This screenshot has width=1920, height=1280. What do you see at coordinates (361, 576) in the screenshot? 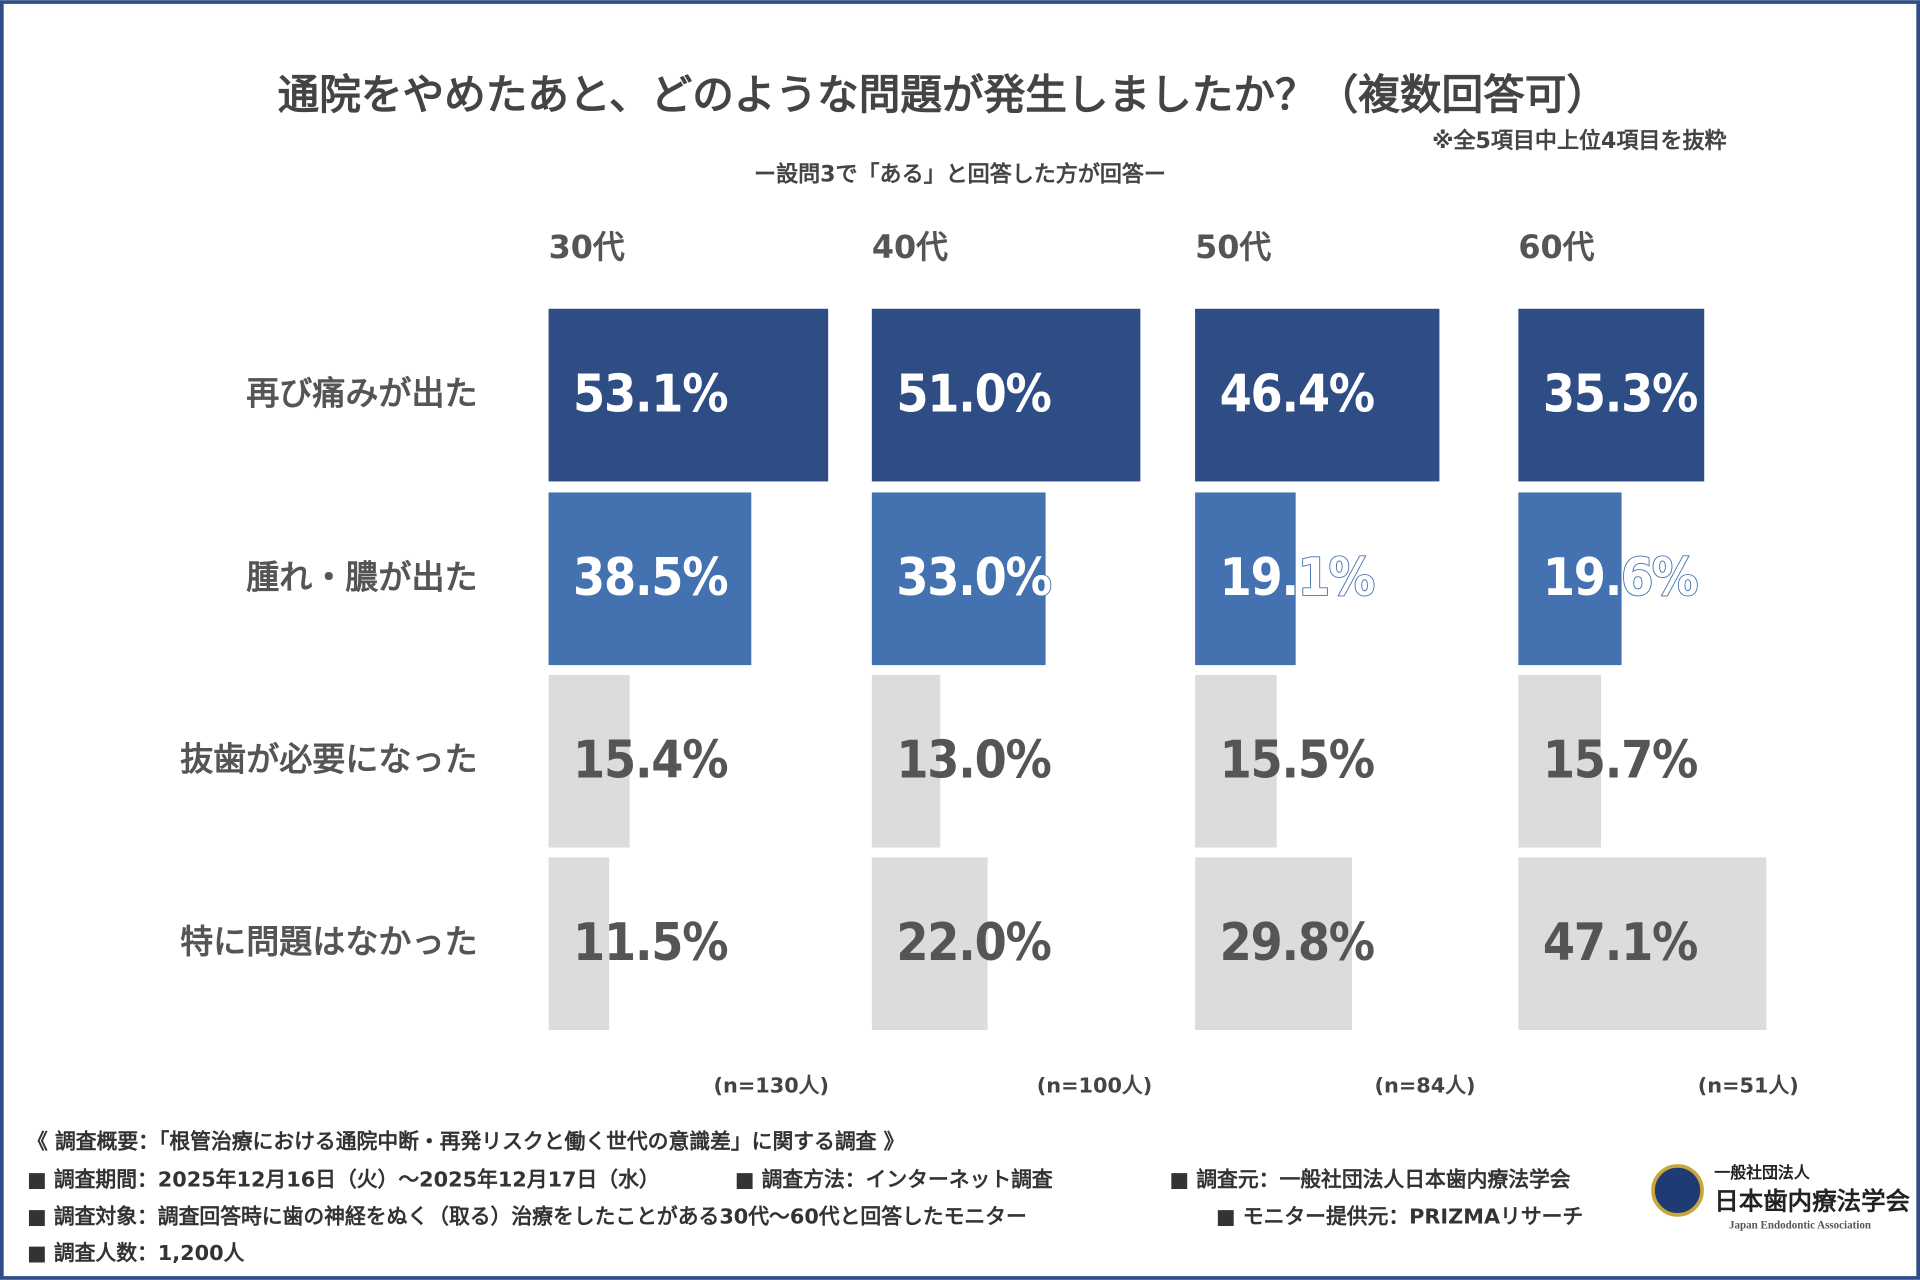
I see `category-label: 腫れ・膿が出た` at bounding box center [361, 576].